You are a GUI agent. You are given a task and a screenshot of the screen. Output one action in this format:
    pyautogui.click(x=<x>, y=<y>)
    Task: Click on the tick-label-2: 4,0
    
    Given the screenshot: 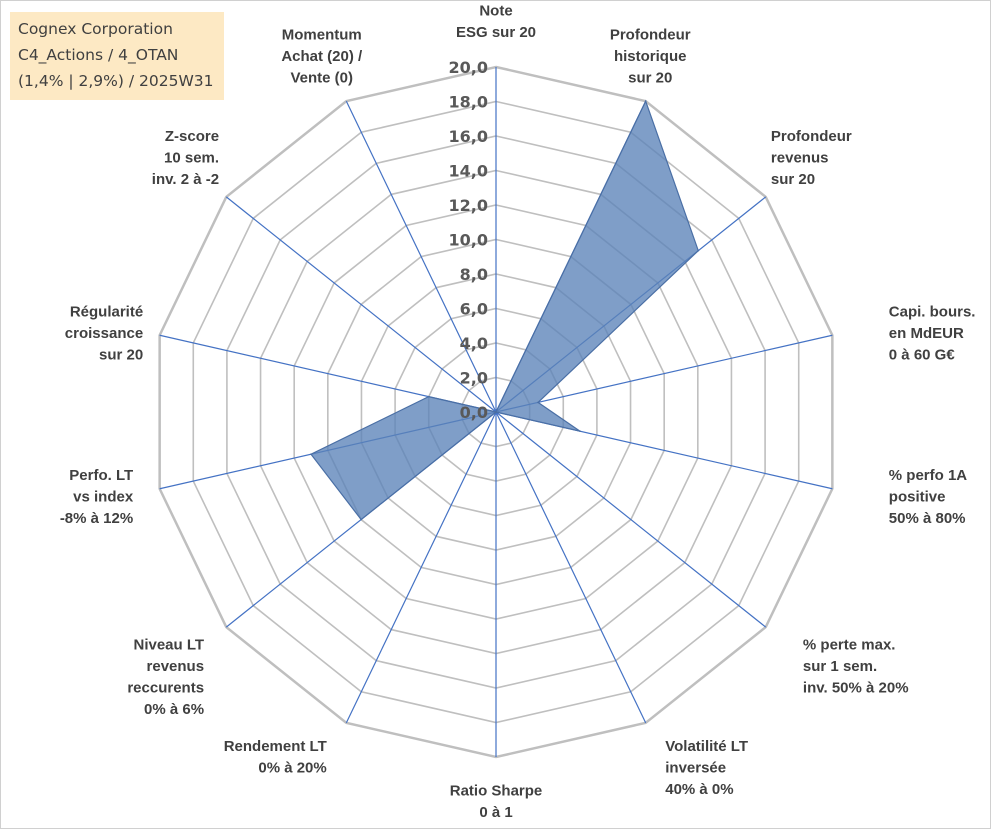 What is the action you would take?
    pyautogui.click(x=474, y=343)
    